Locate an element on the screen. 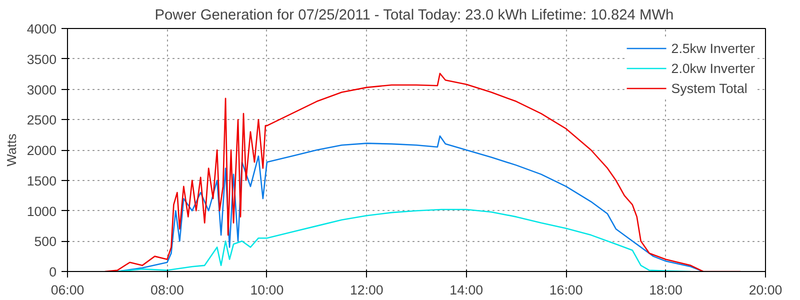 The image size is (800, 300). x-tick-label: 10:00 is located at coordinates (267, 290).